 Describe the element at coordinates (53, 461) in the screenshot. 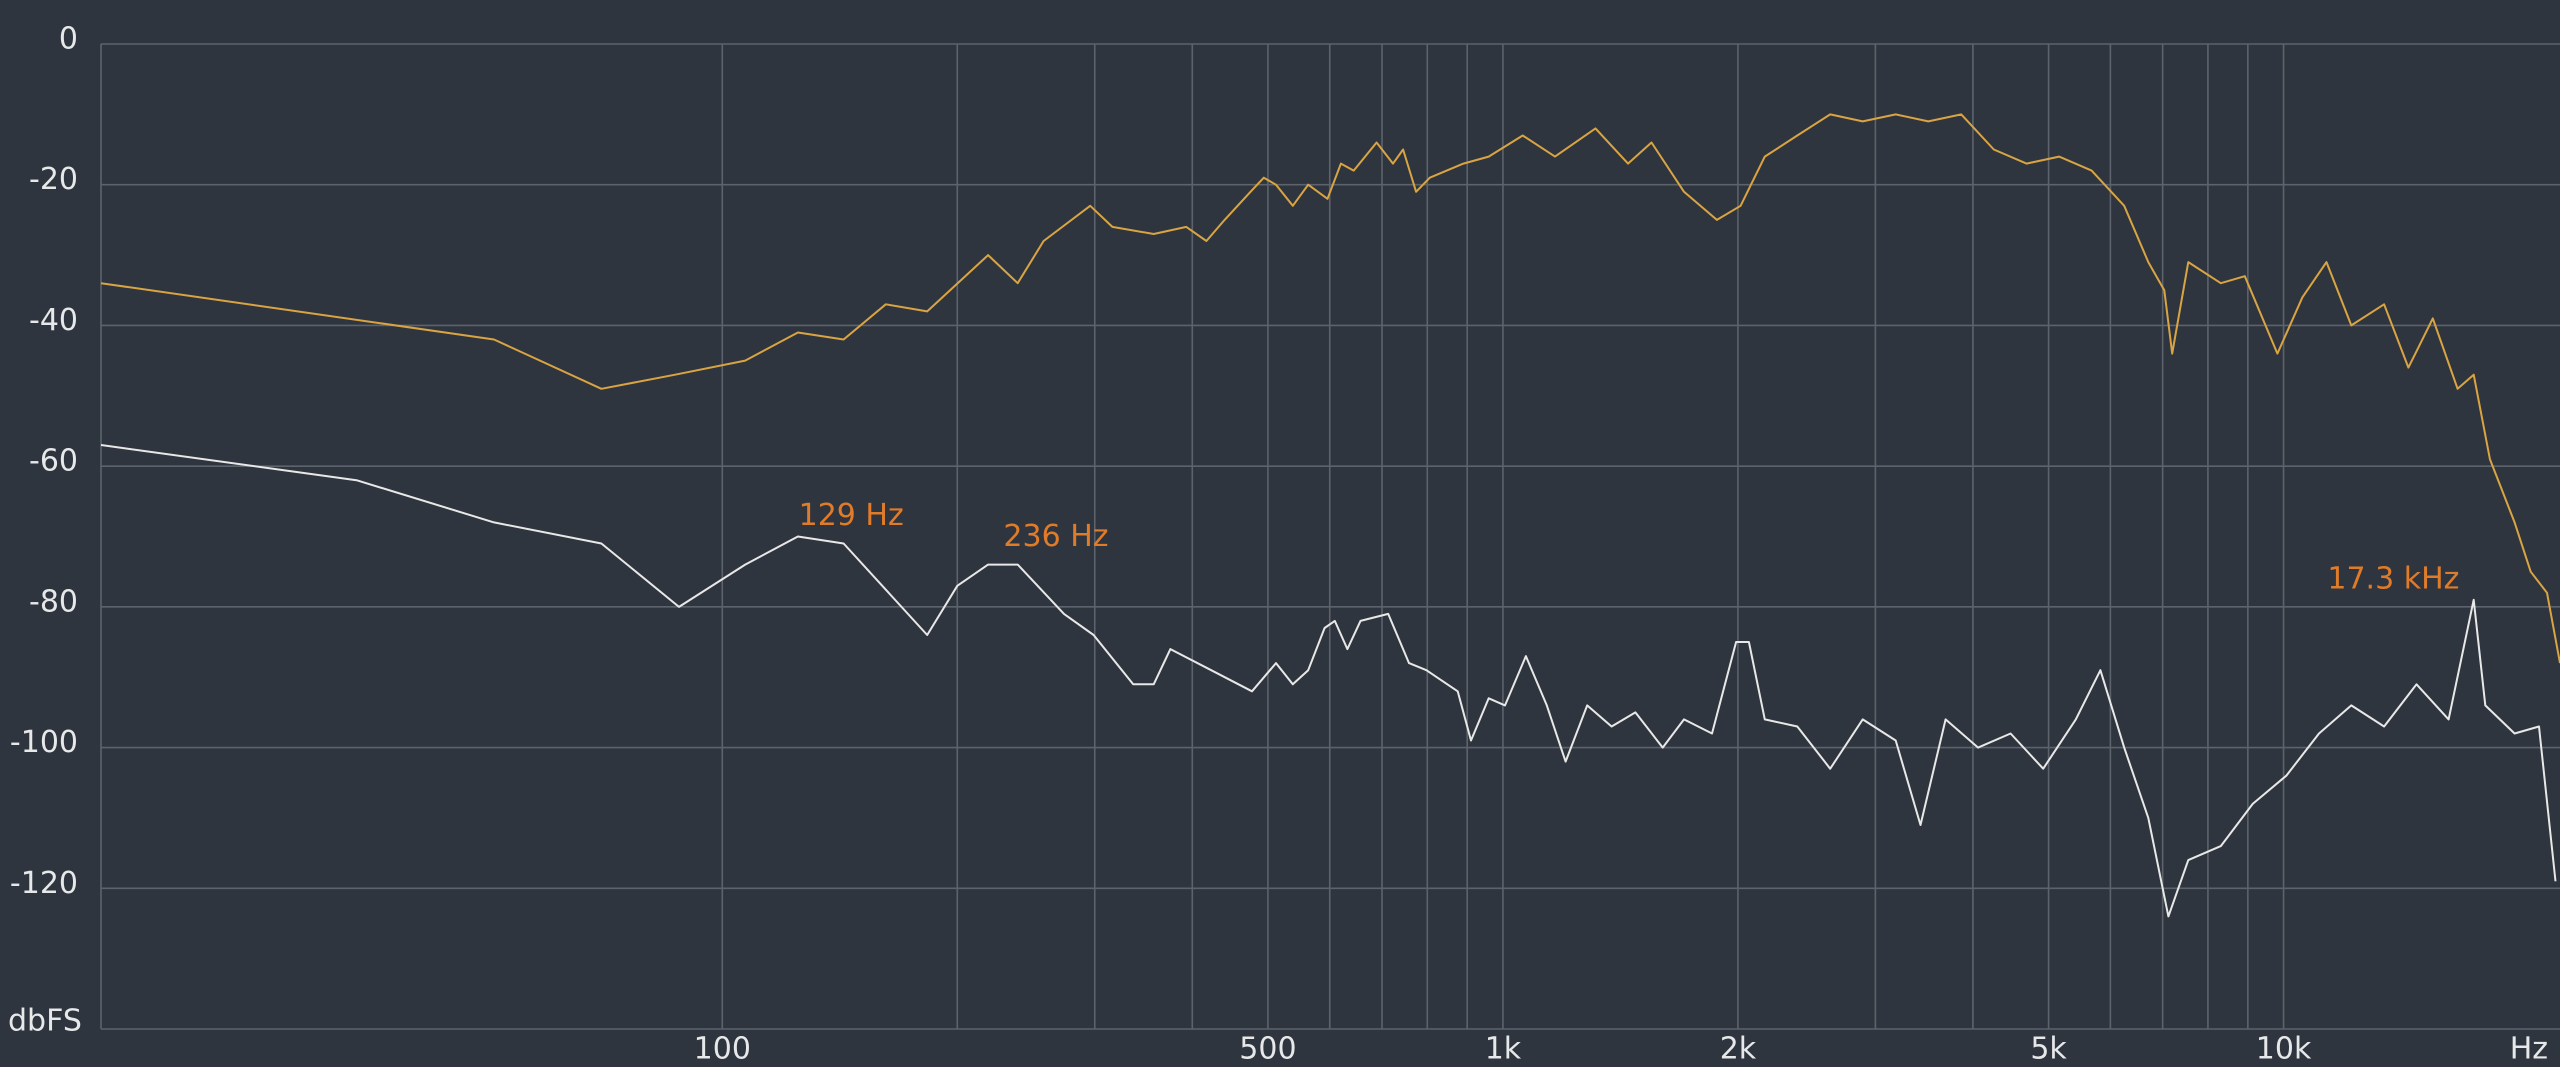

I see `y-tick-label: -60` at that location.